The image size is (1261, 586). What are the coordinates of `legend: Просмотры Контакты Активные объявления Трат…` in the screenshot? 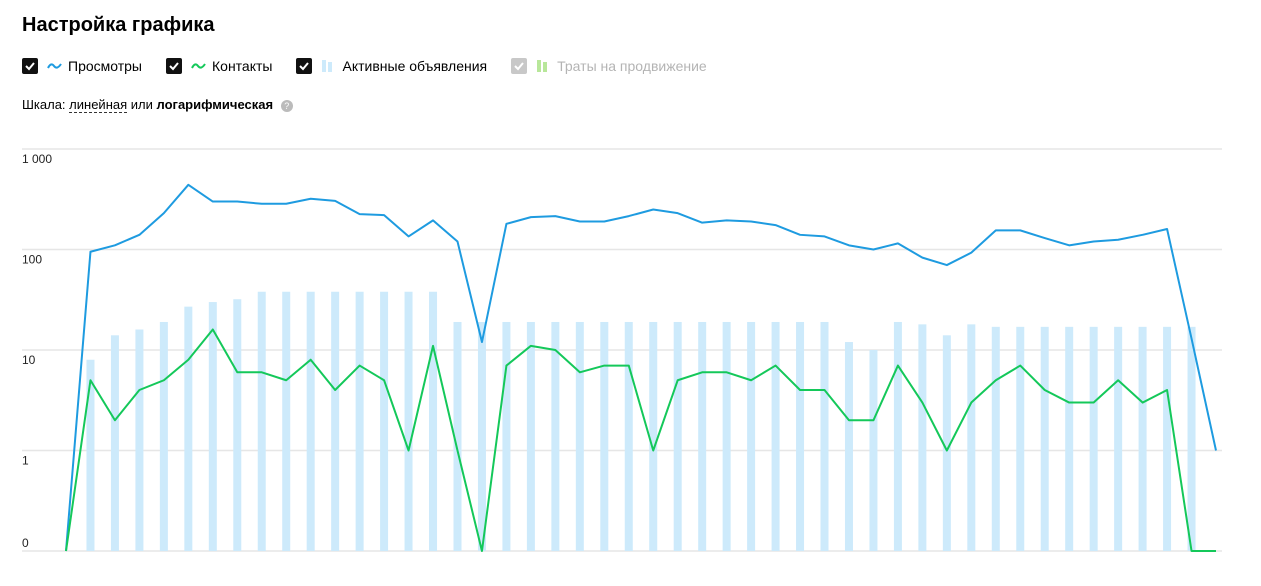 It's located at (376, 66).